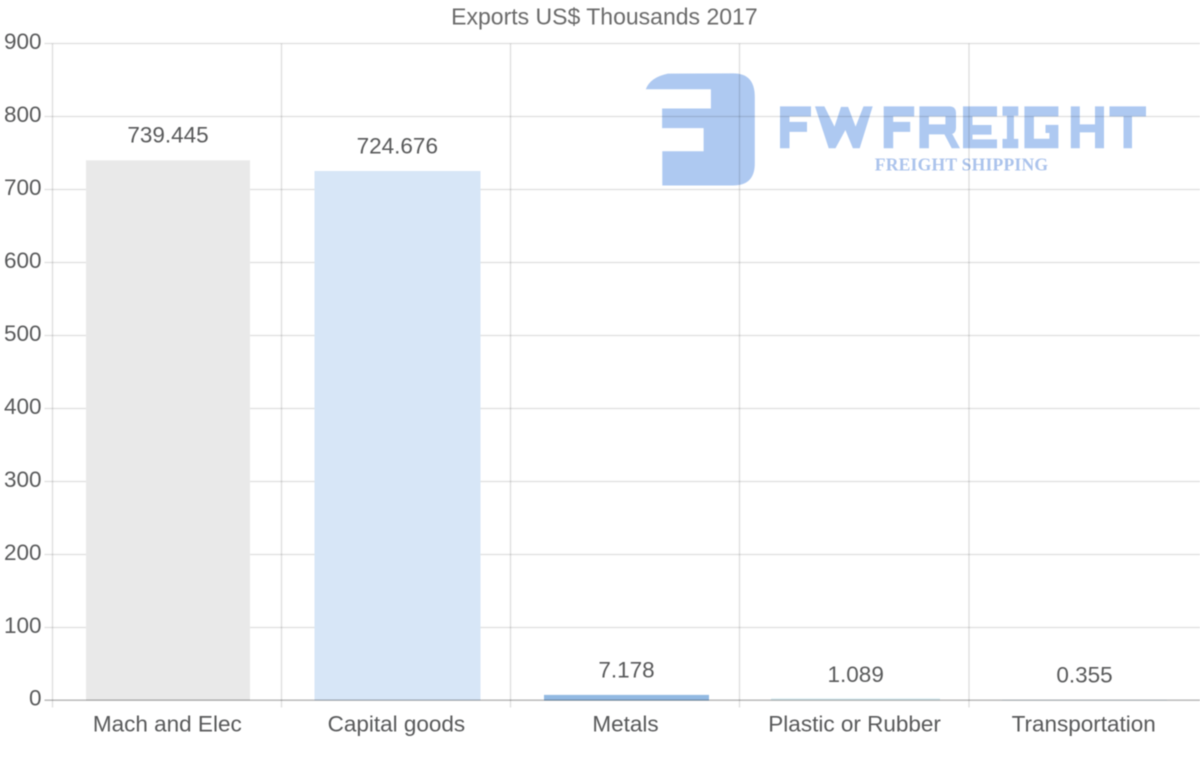 Image resolution: width=1200 pixels, height=763 pixels. Describe the element at coordinates (23, 333) in the screenshot. I see `svg-text: 500` at that location.